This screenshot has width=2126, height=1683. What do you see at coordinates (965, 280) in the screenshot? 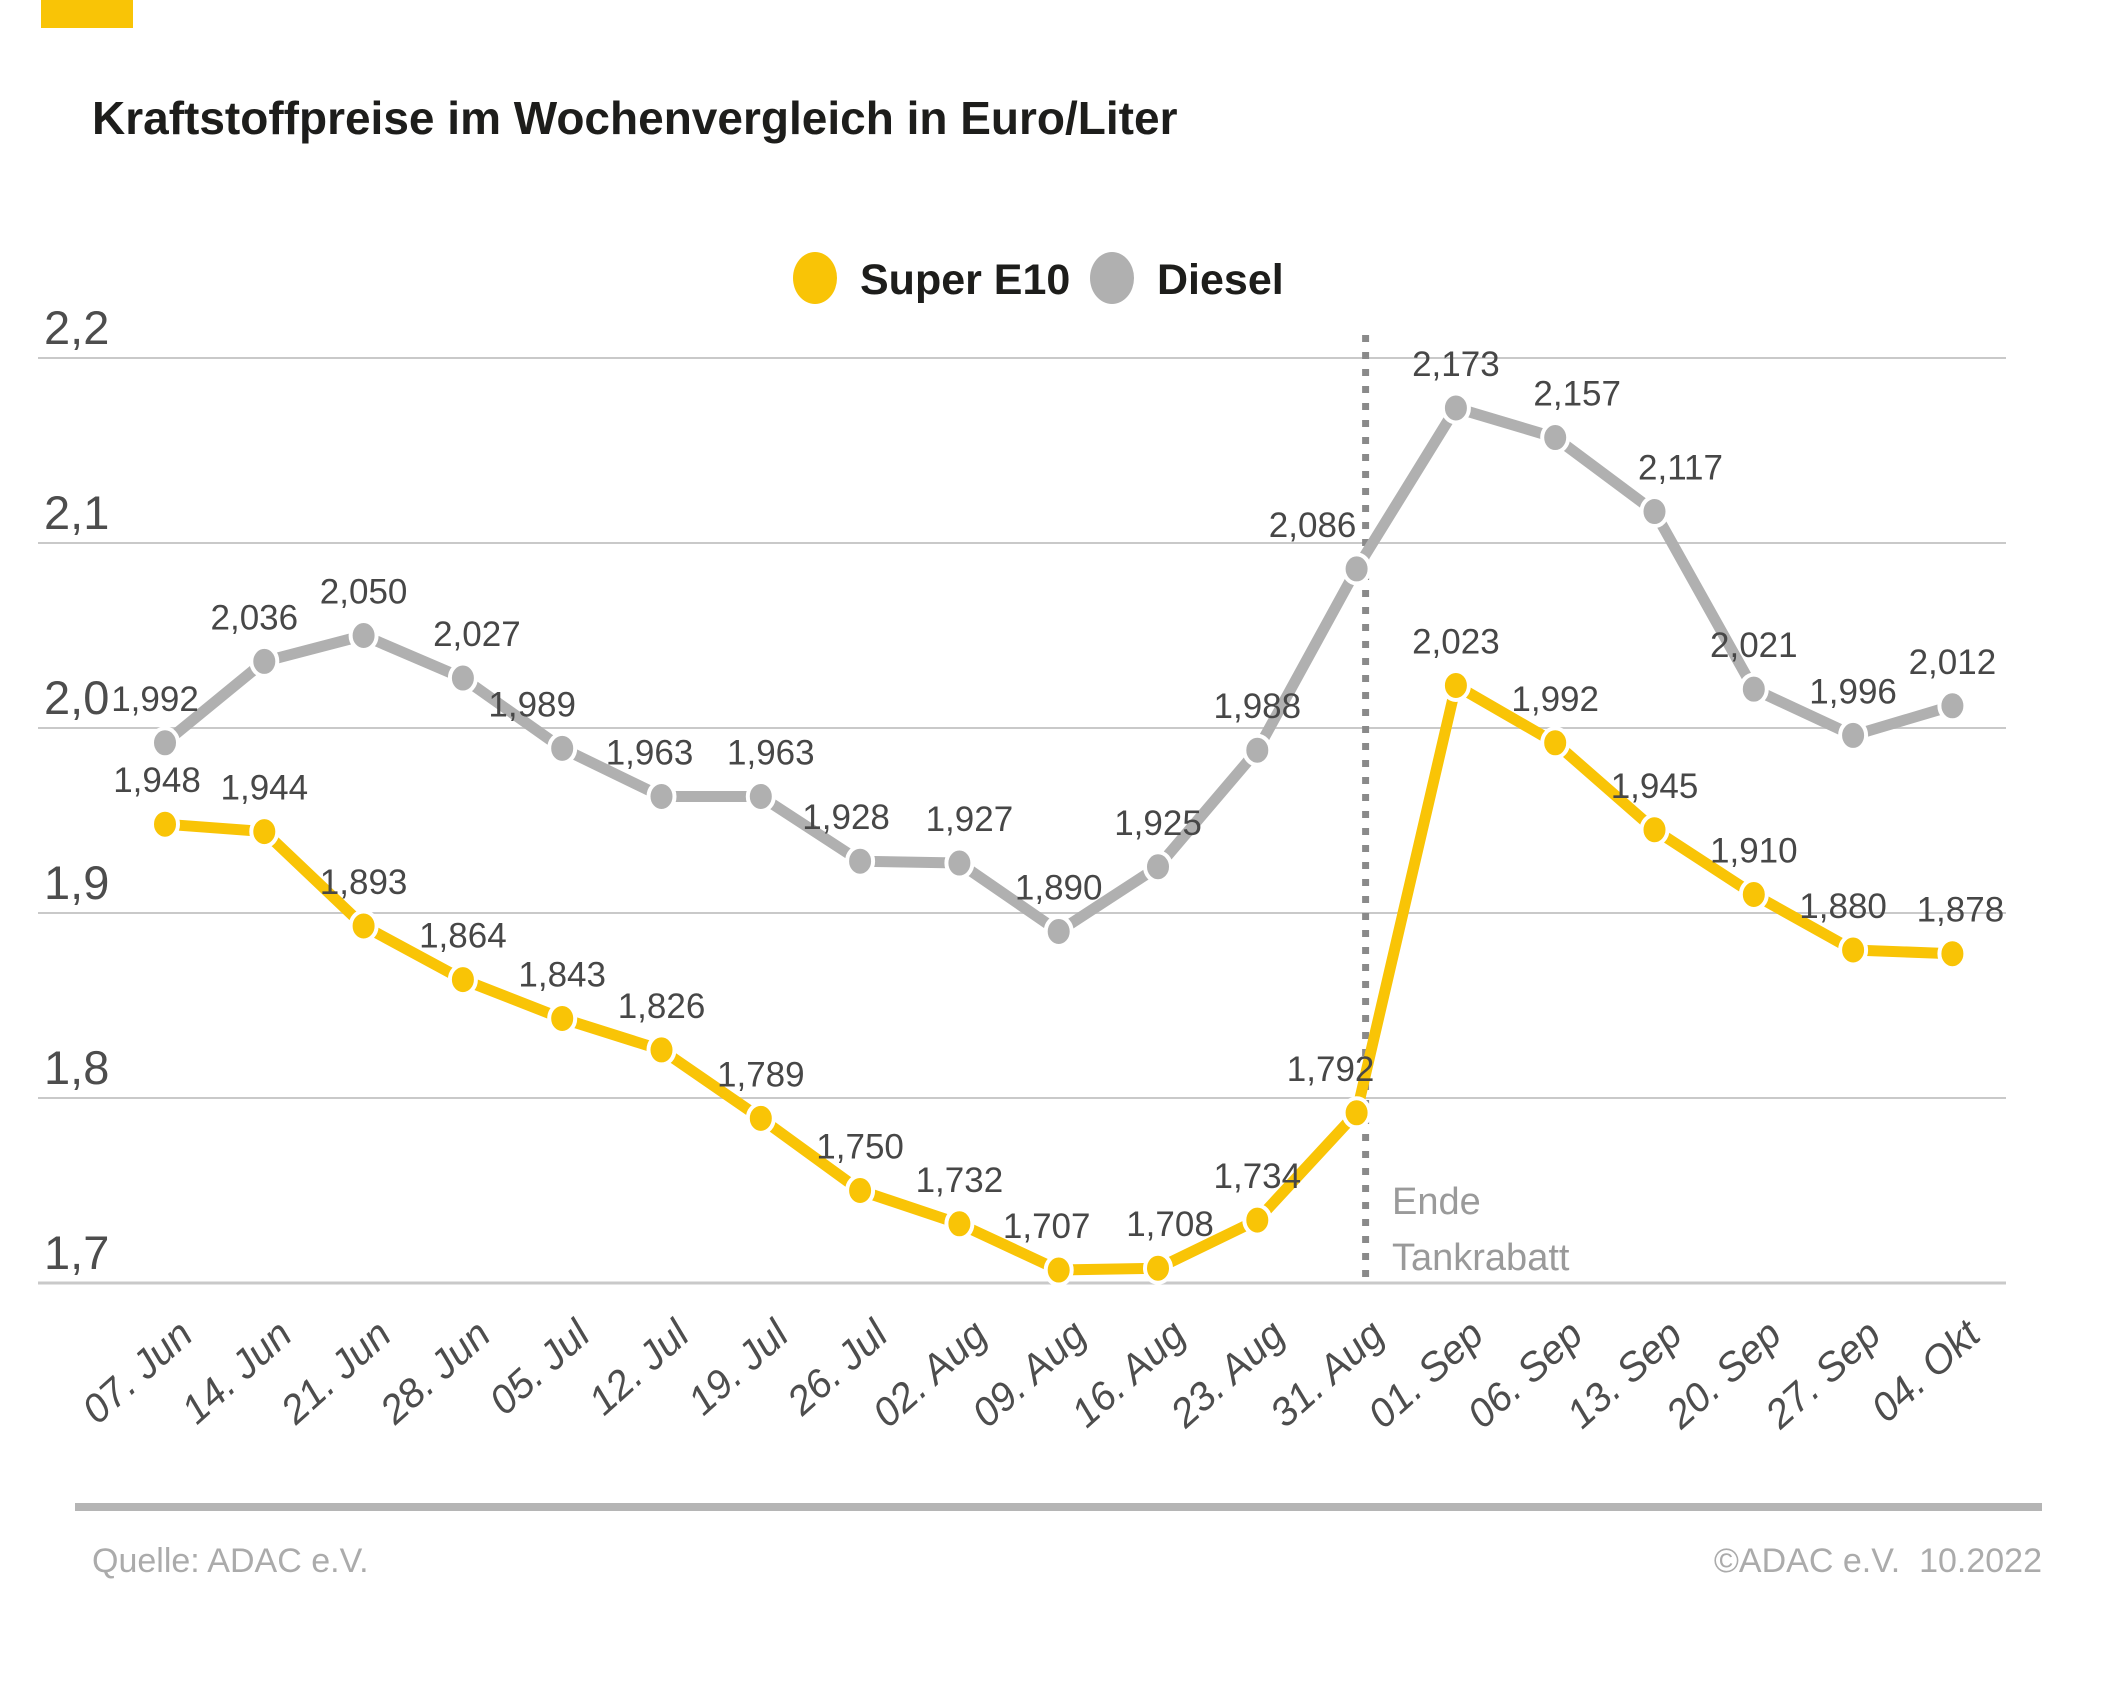
I see `legend-label-super-e10: Super E10` at bounding box center [965, 280].